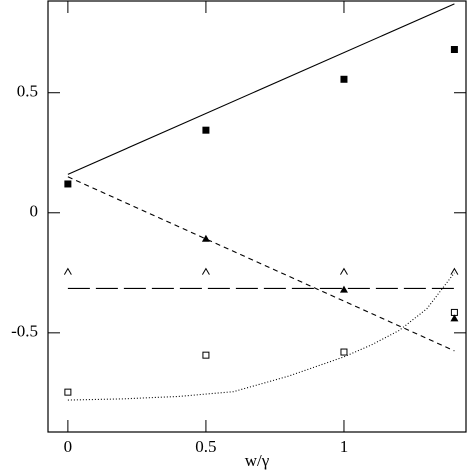 The image size is (474, 474). I want to click on x-tick-label: 1, so click(344, 446).